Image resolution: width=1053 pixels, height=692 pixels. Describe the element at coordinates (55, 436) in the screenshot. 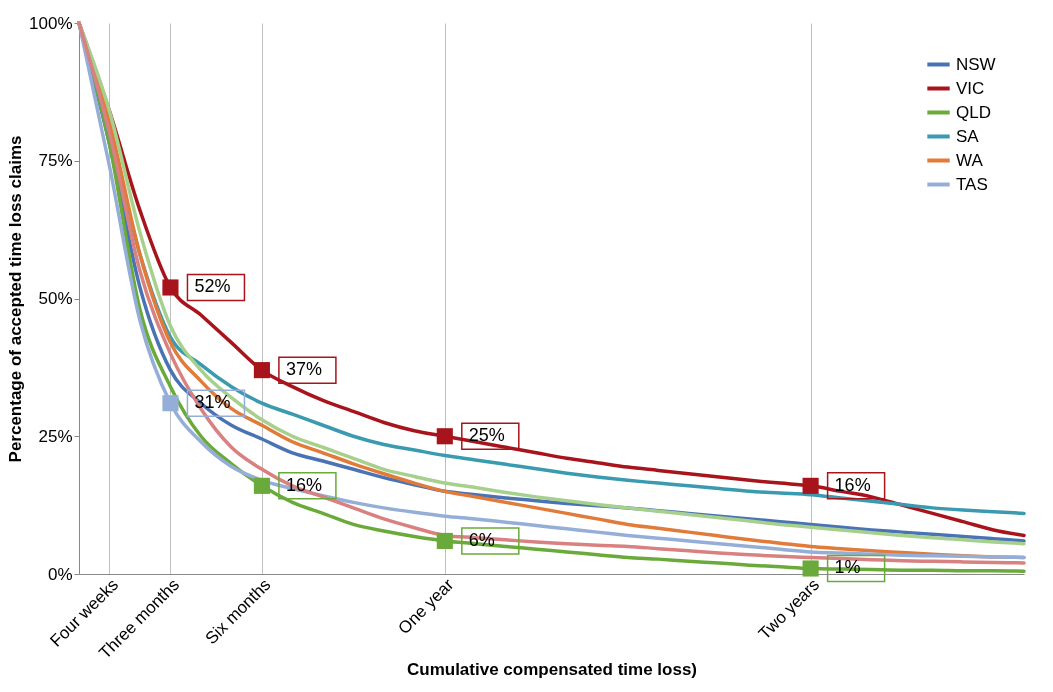

I see `y-tick-label: 25%` at that location.